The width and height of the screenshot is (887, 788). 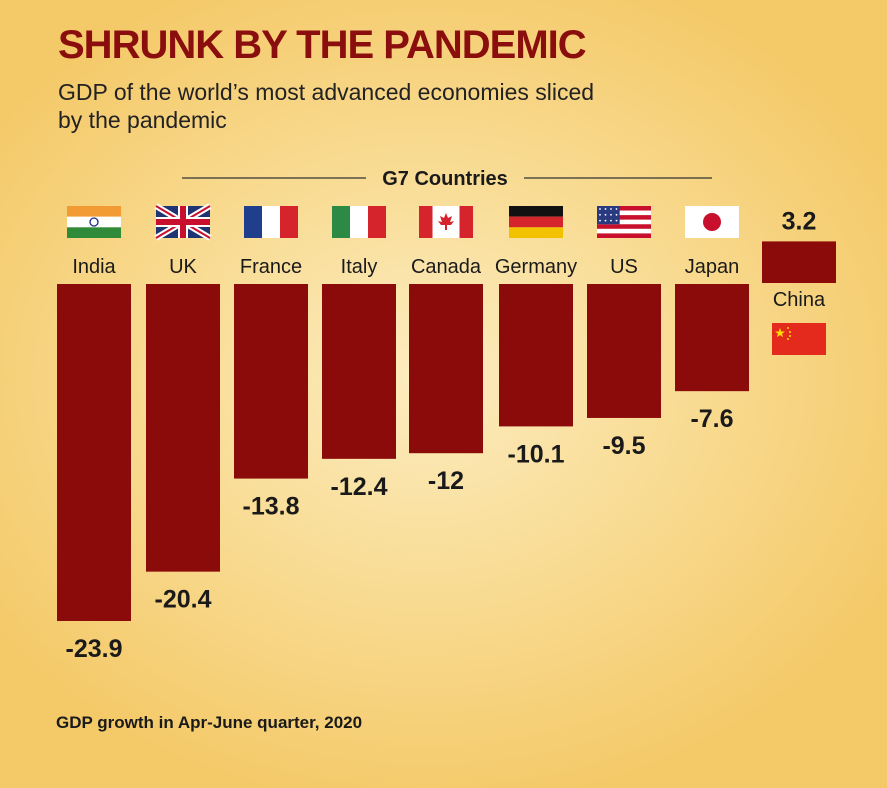 I want to click on value-label-italy: -12.4, so click(x=359, y=487).